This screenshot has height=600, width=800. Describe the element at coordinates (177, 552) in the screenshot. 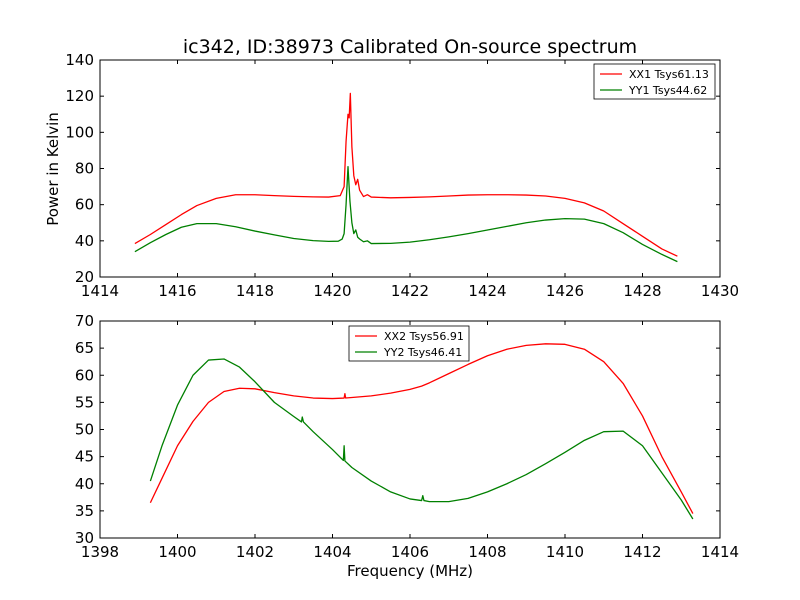

I see `bottom-x-tick-label: 1400` at that location.